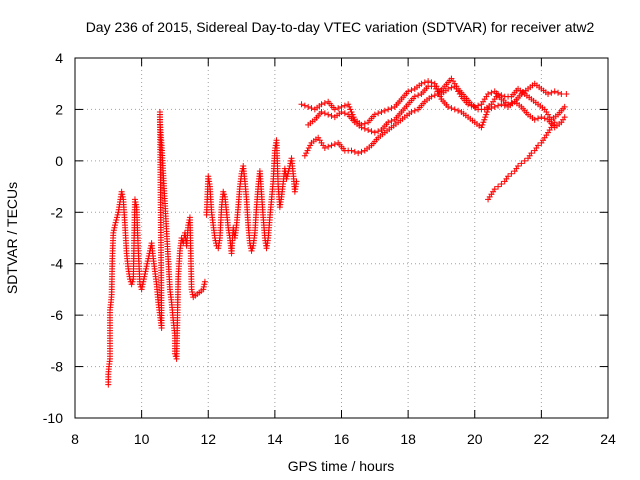 Image resolution: width=640 pixels, height=480 pixels. Describe the element at coordinates (436, 109) in the screenshot. I see `series-second-trace` at that location.